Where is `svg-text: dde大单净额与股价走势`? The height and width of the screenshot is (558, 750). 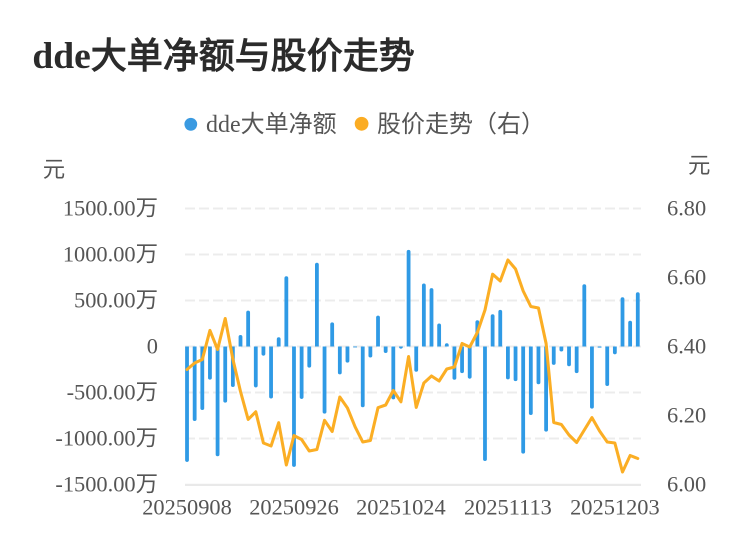 svg-text: dde大单净额与股价走势 is located at coordinates (223, 56).